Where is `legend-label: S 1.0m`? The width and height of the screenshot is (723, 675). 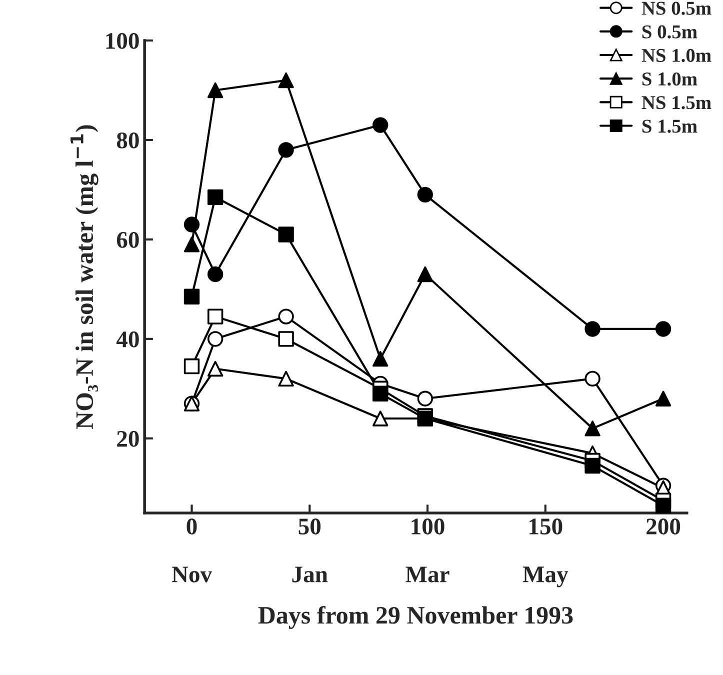 legend-label: S 1.0m is located at coordinates (670, 79).